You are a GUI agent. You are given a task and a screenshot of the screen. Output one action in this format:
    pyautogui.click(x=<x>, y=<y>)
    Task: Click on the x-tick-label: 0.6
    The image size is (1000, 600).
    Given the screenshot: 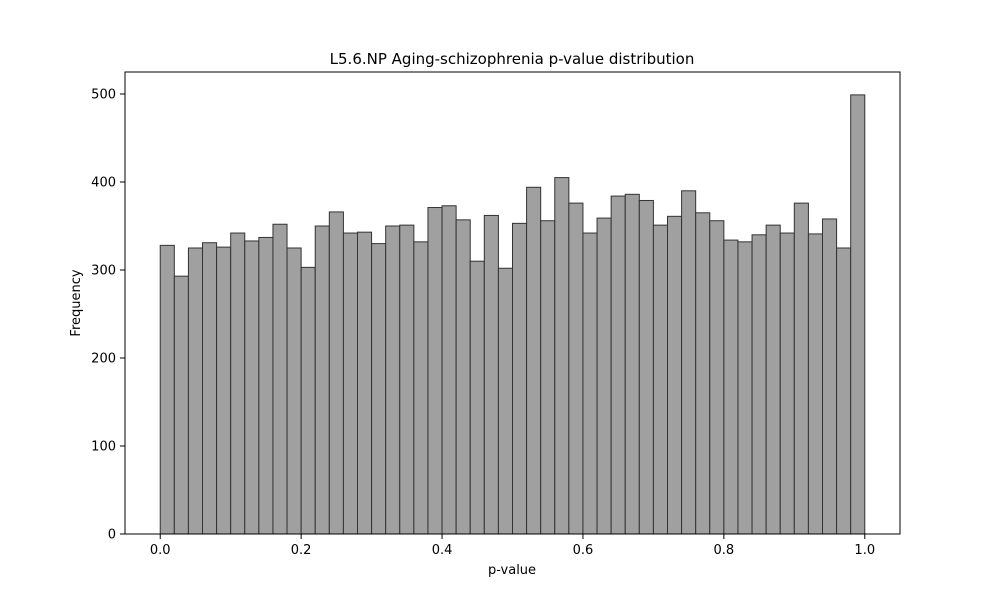 What is the action you would take?
    pyautogui.click(x=583, y=550)
    